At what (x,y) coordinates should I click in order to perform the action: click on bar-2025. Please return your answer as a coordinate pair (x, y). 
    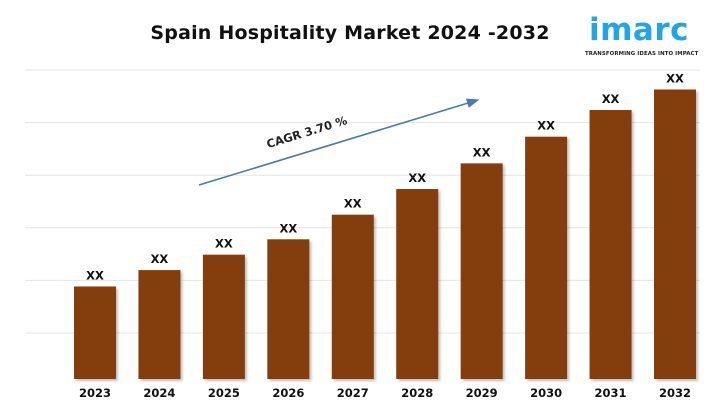
    Looking at the image, I should click on (223, 316).